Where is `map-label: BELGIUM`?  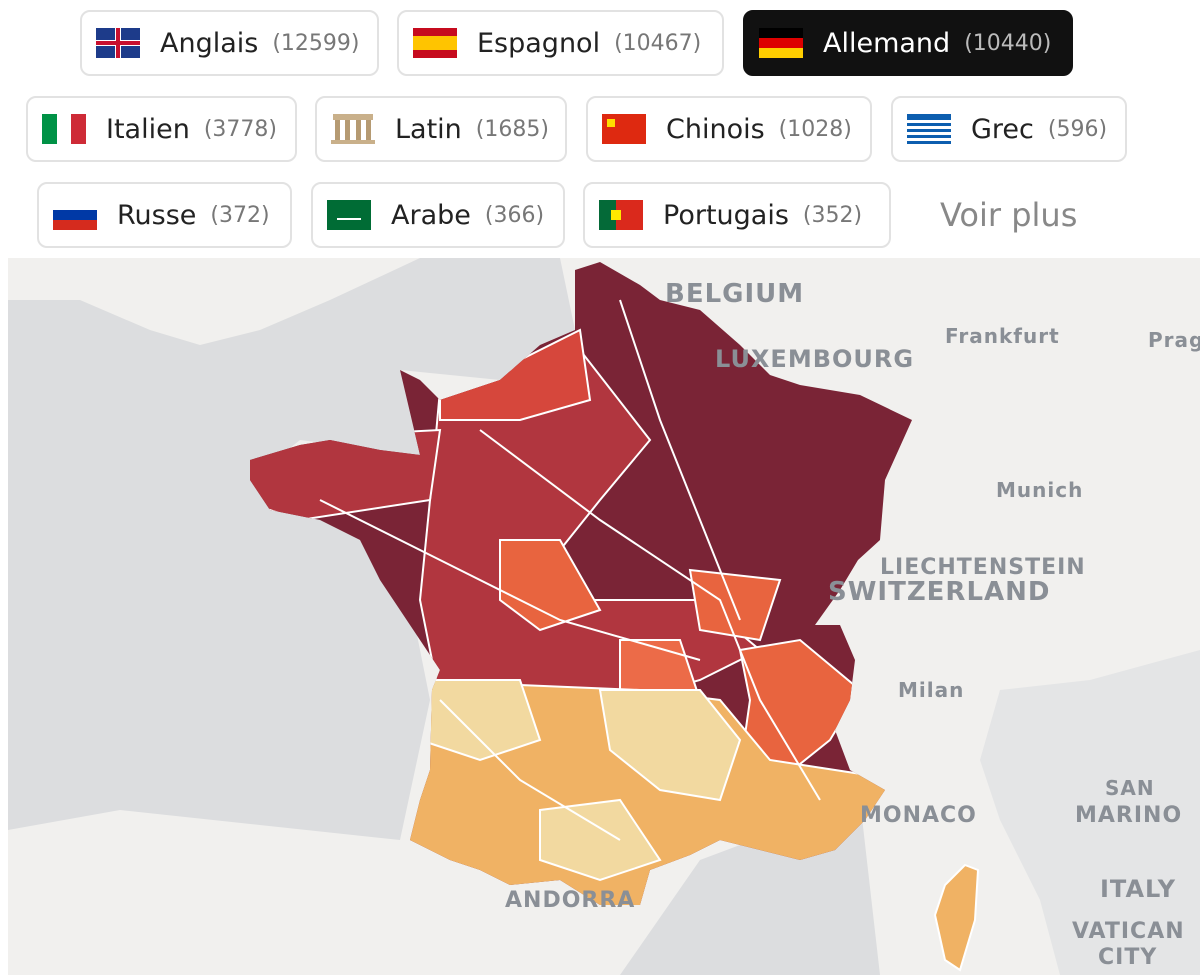
map-label: BELGIUM is located at coordinates (734, 294).